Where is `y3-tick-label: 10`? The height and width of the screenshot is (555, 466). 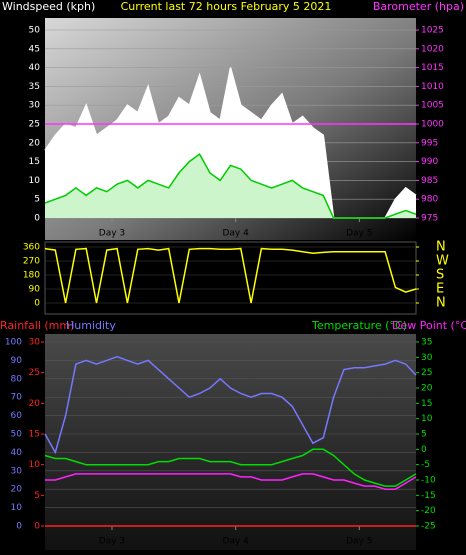
y3-tick-label: 10 is located at coordinates (35, 465).